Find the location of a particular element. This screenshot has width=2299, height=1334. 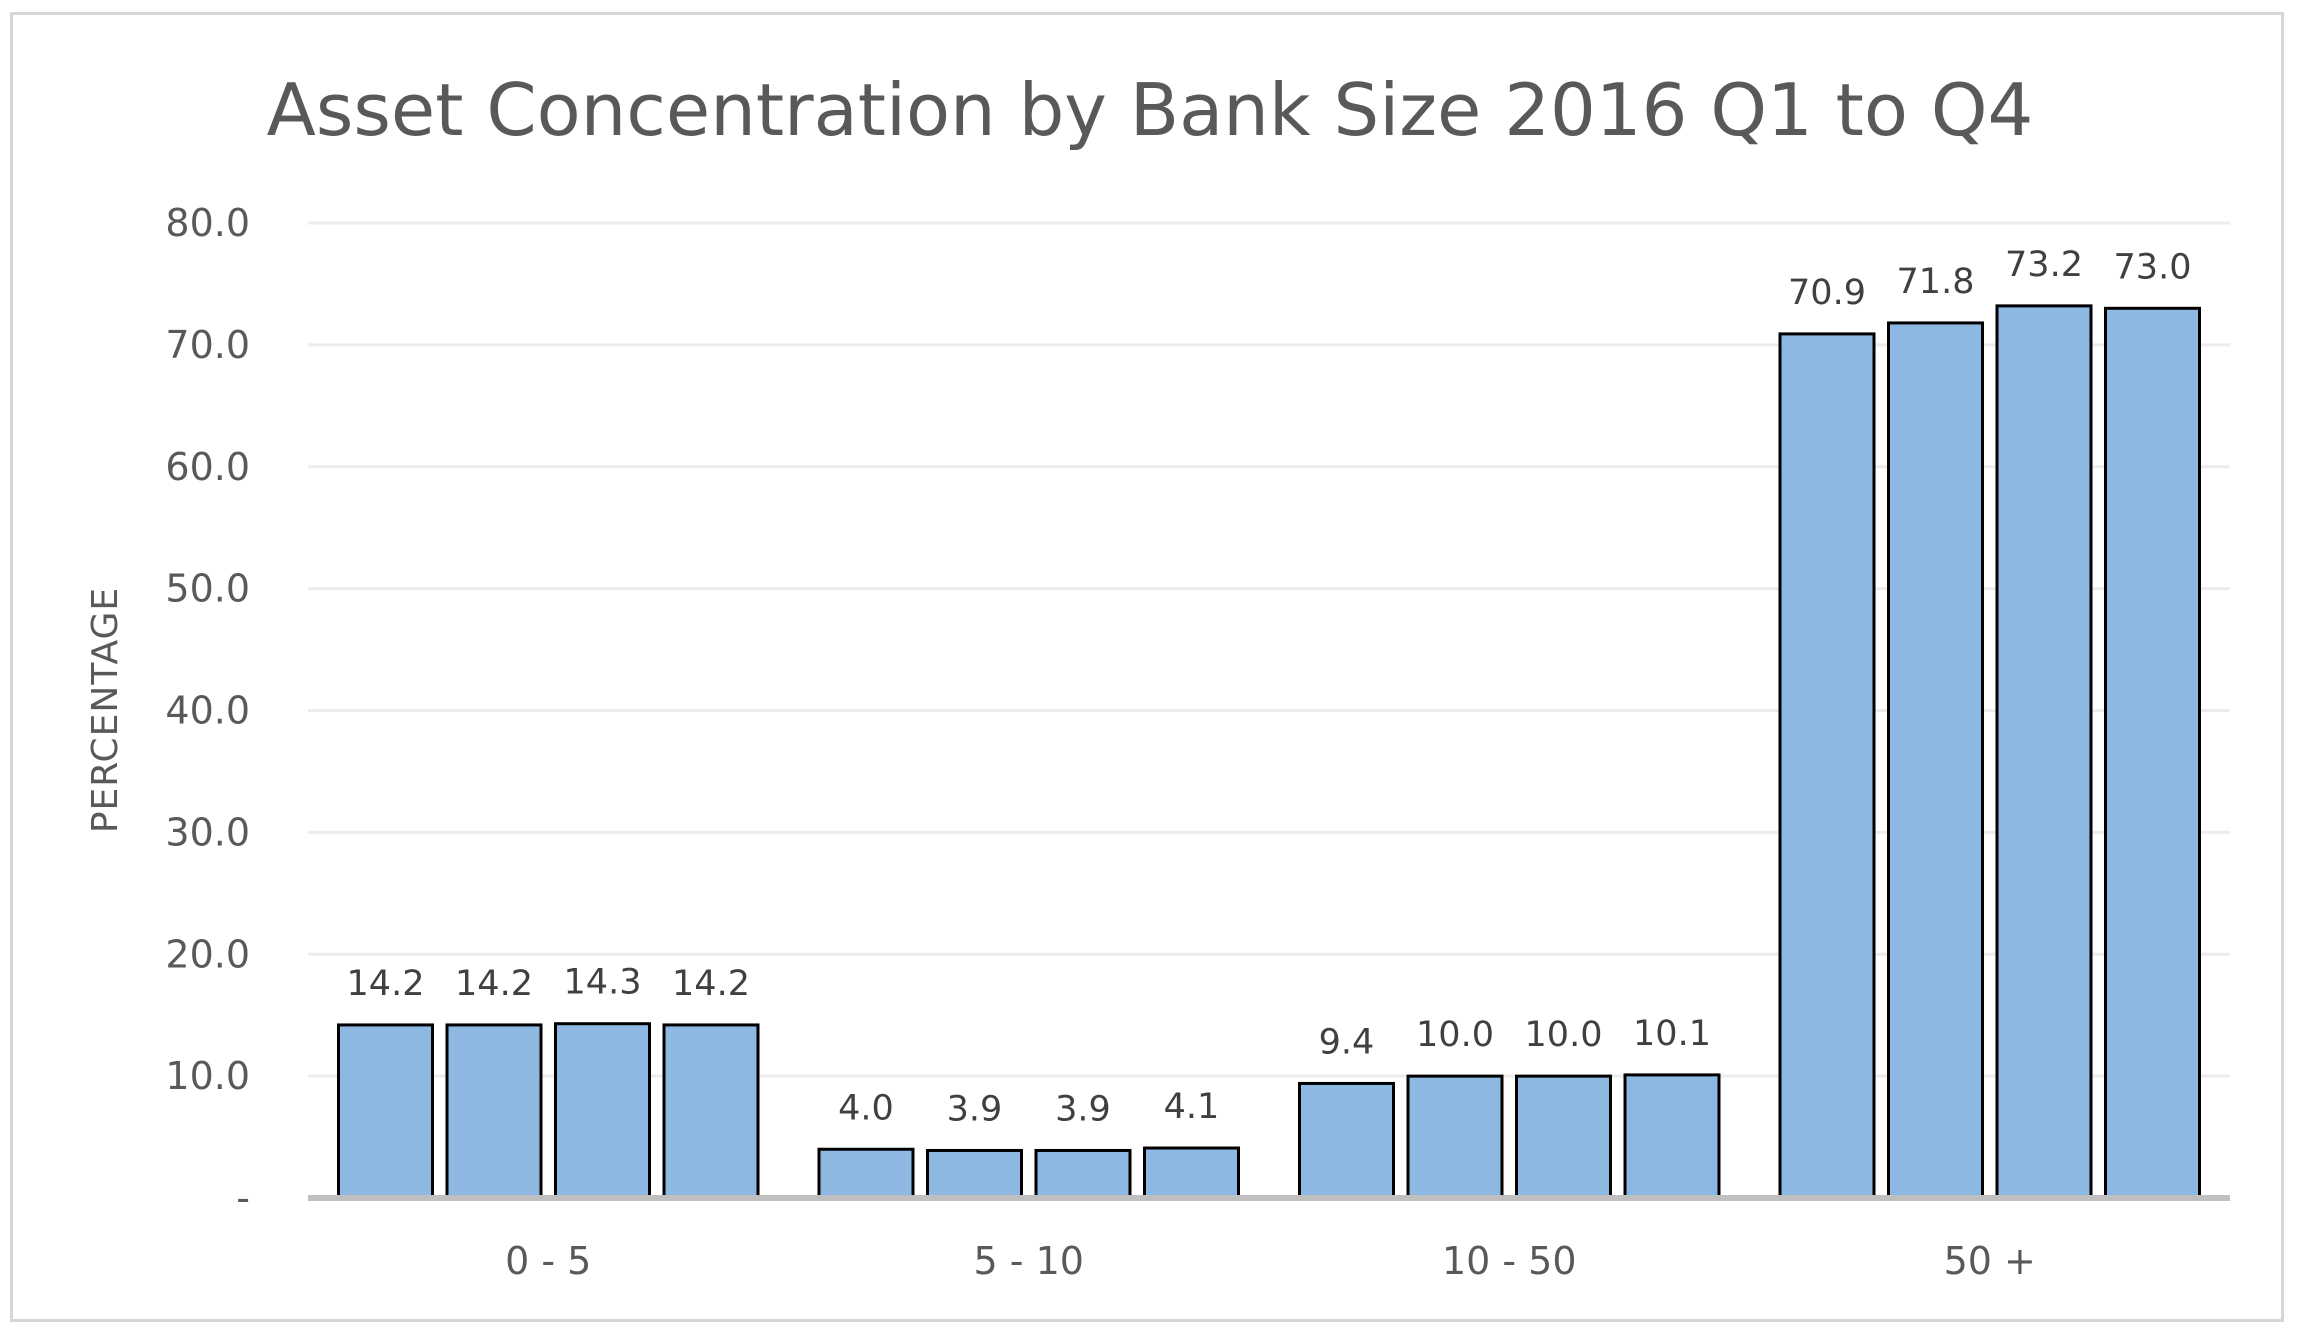

data-label: 4.0 is located at coordinates (866, 1108).